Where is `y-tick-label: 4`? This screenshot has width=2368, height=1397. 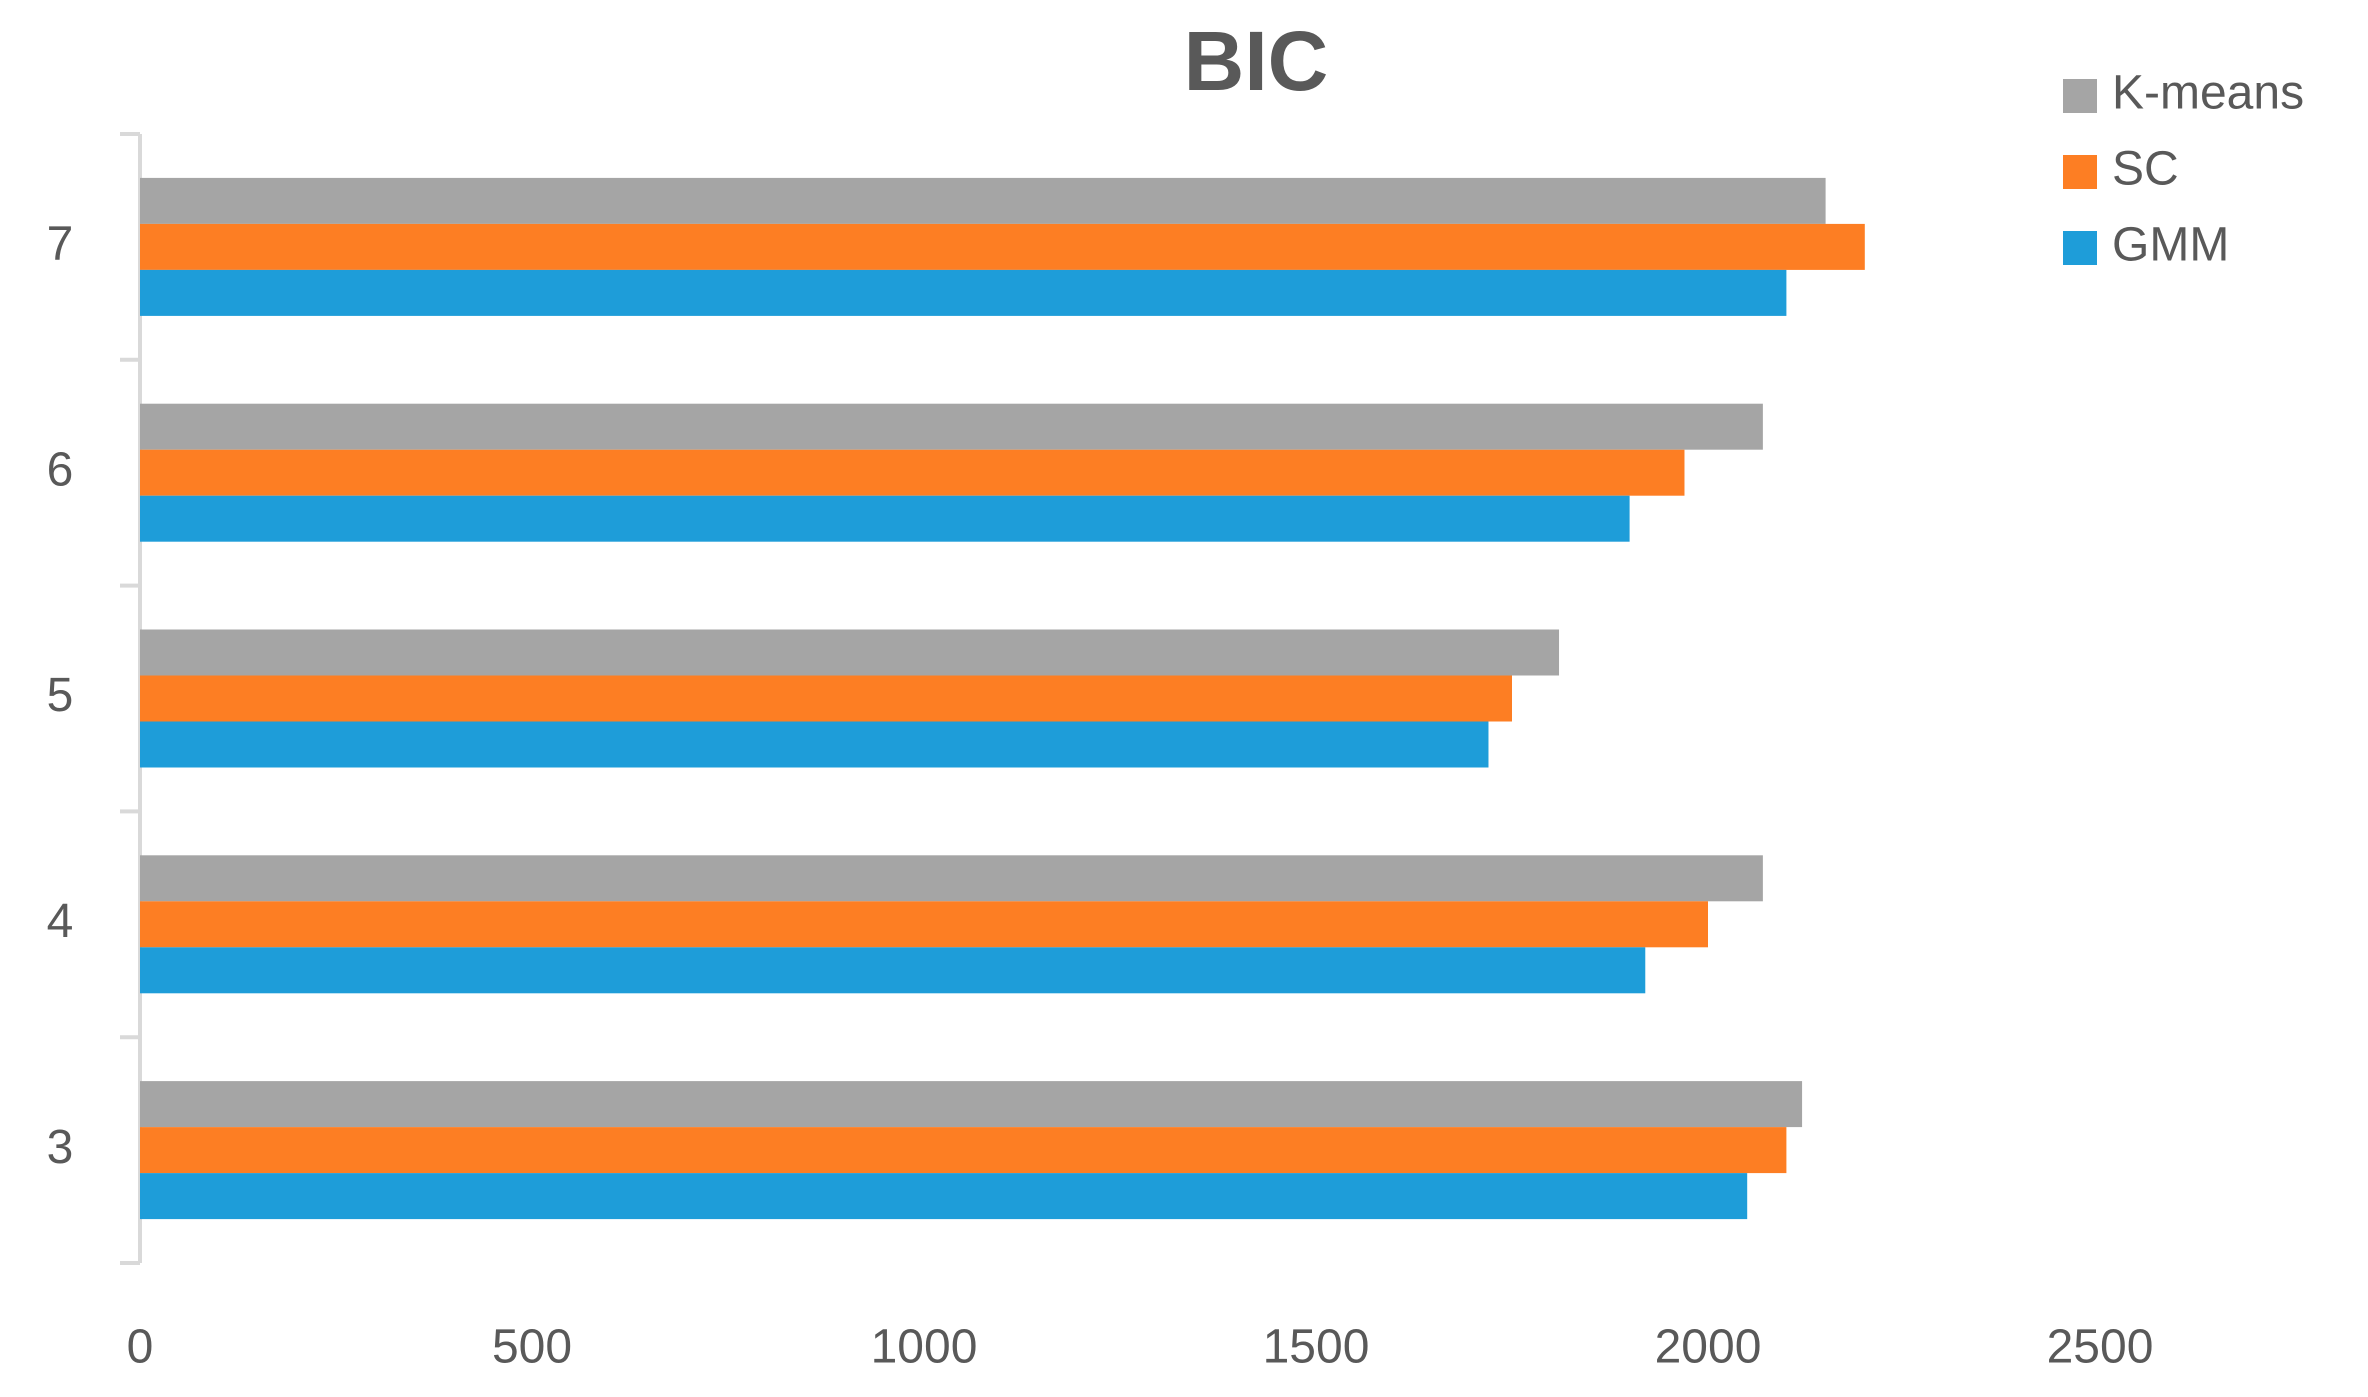
y-tick-label: 4 is located at coordinates (60, 921).